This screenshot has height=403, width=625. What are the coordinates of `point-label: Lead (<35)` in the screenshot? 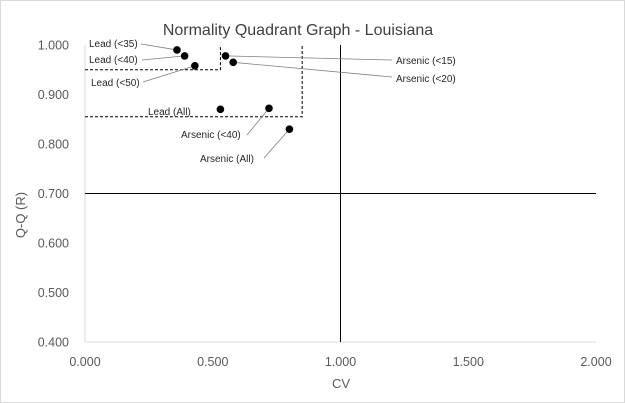 It's located at (113, 44).